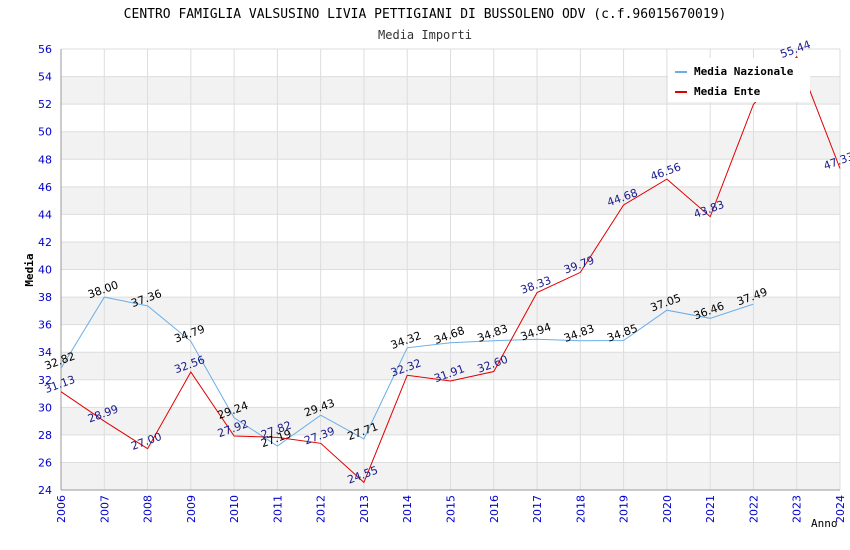 The width and height of the screenshot is (850, 550). I want to click on legend-box, so click(739, 80).